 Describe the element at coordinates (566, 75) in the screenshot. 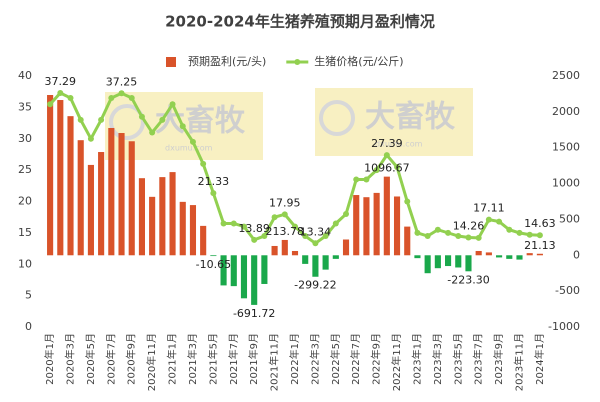

I see `y2-tick-label: 2500` at that location.